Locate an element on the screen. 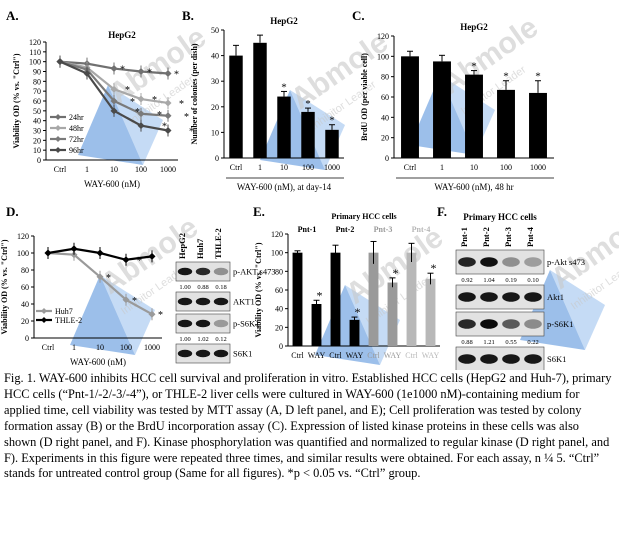  protein-label: AKT1 is located at coordinates (244, 302).